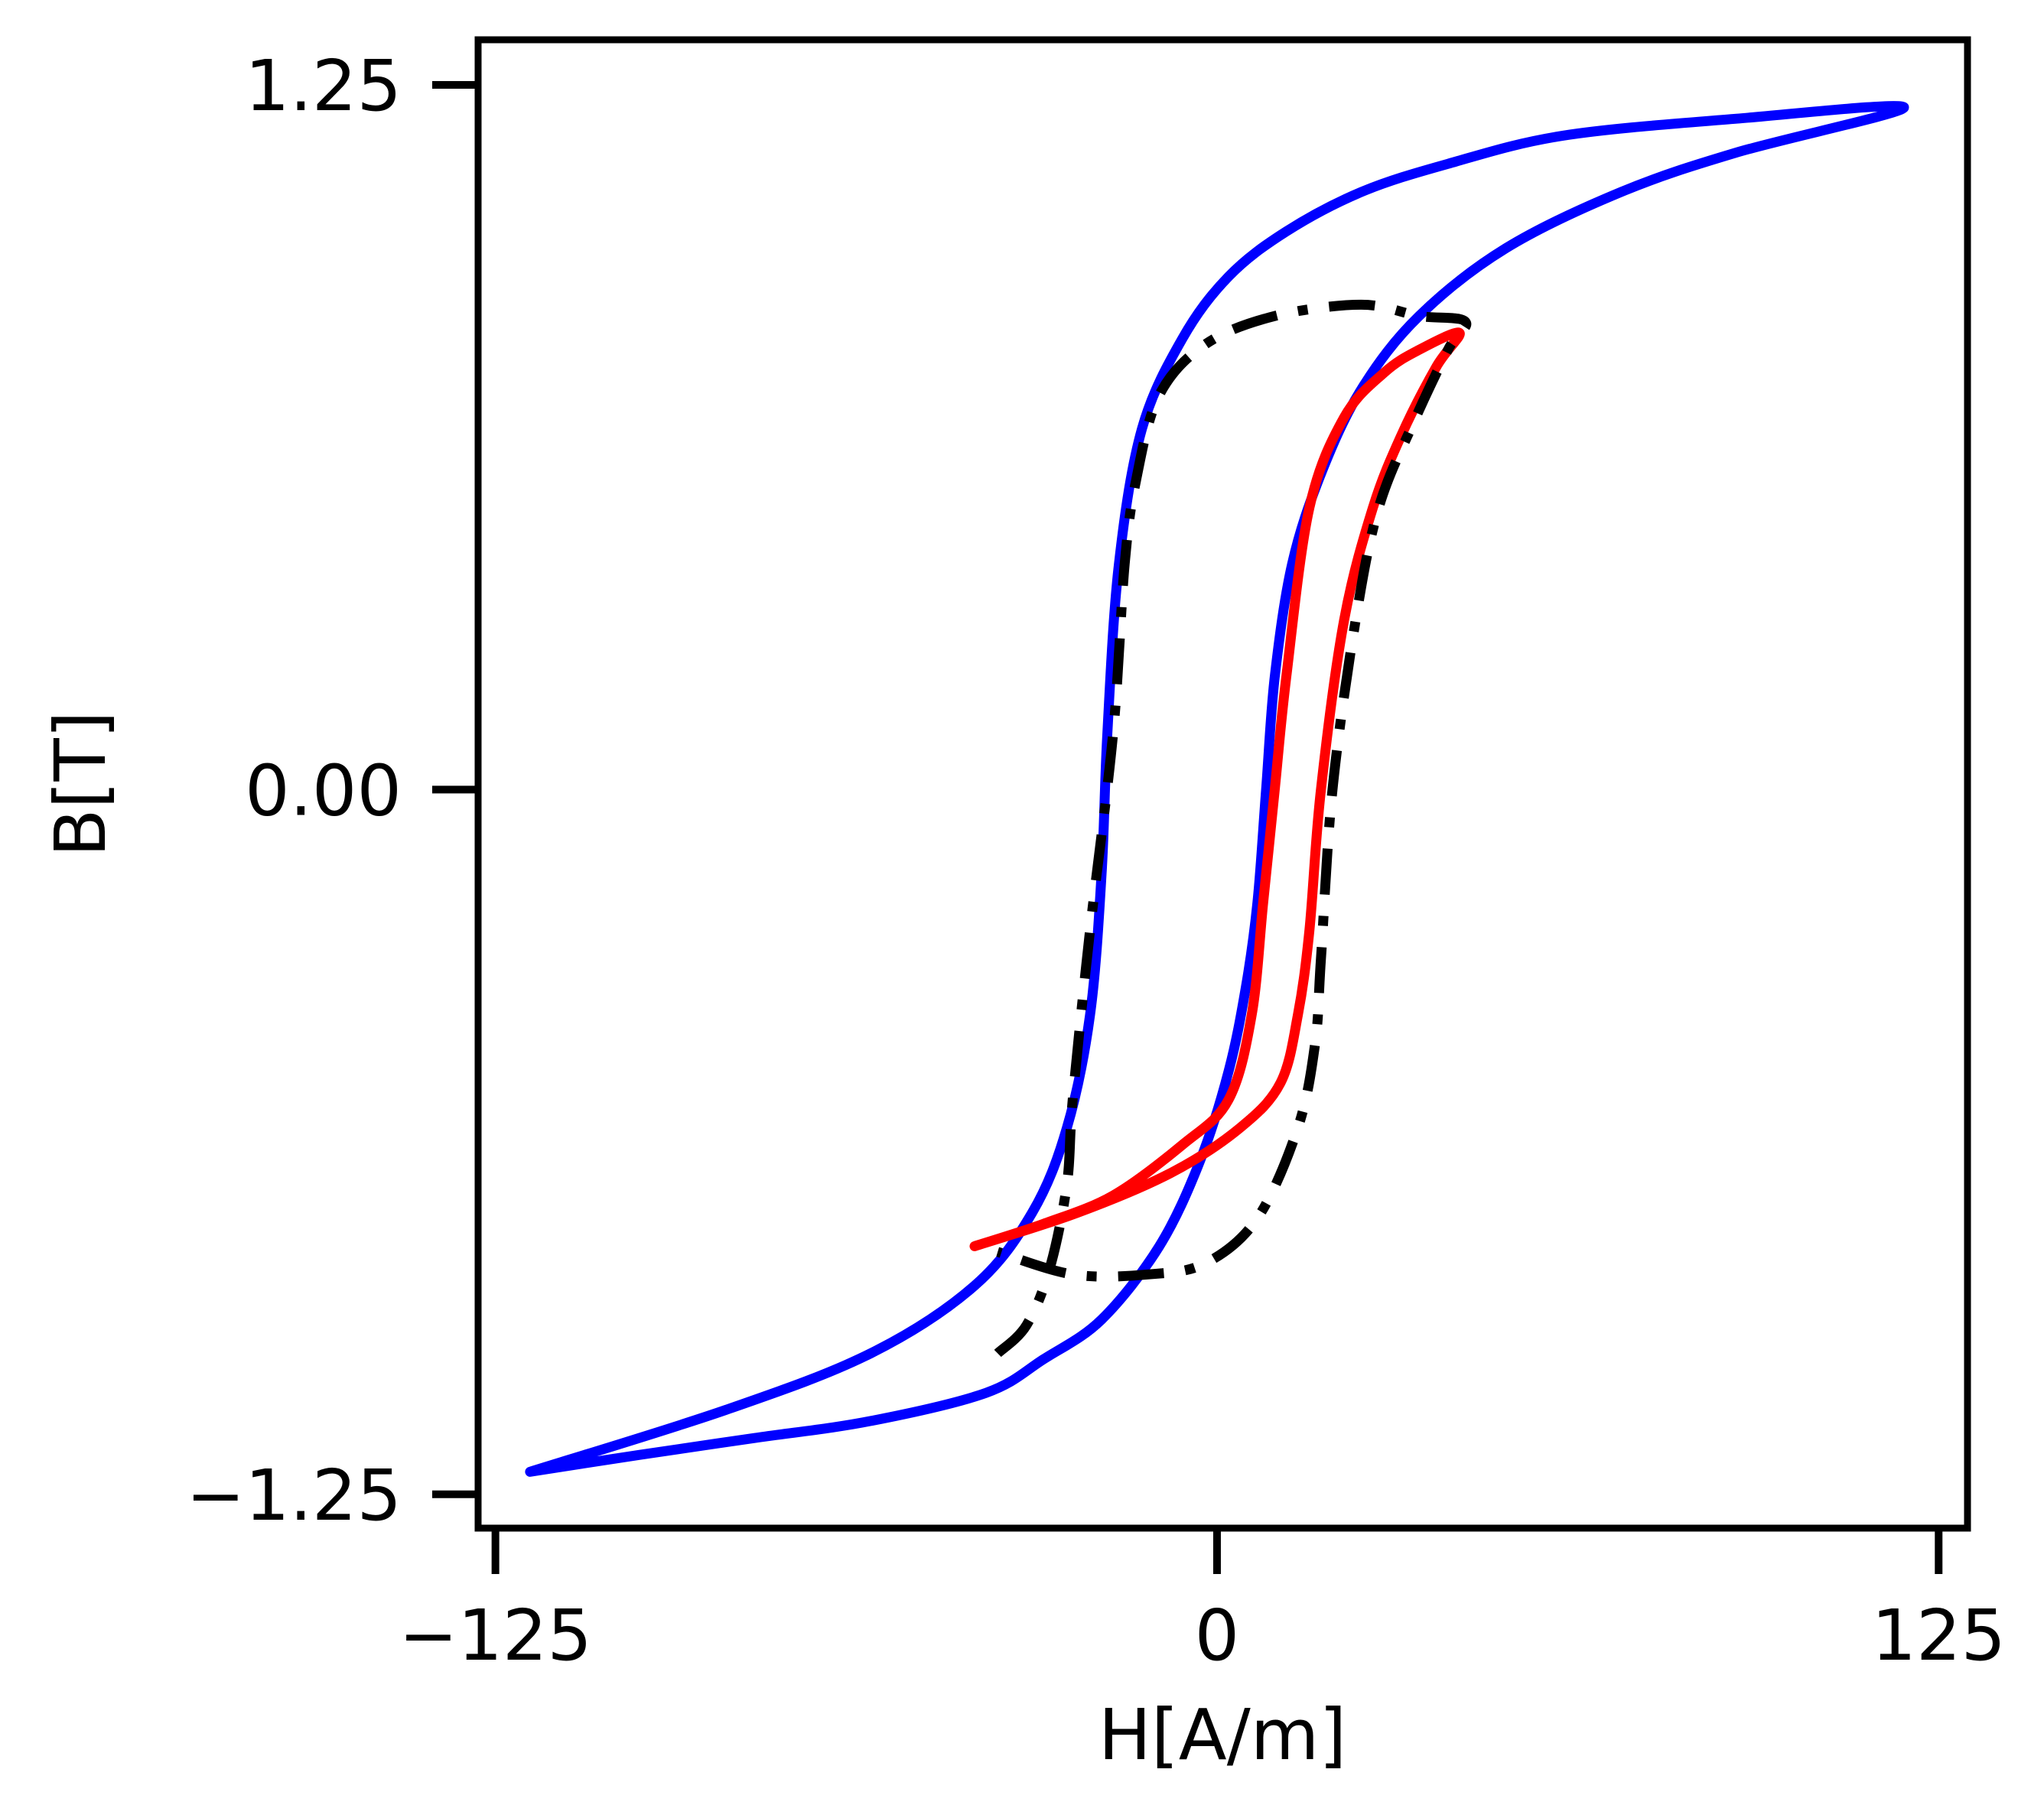  I want to click on x-axis-label: H[A/m], so click(1222, 1735).